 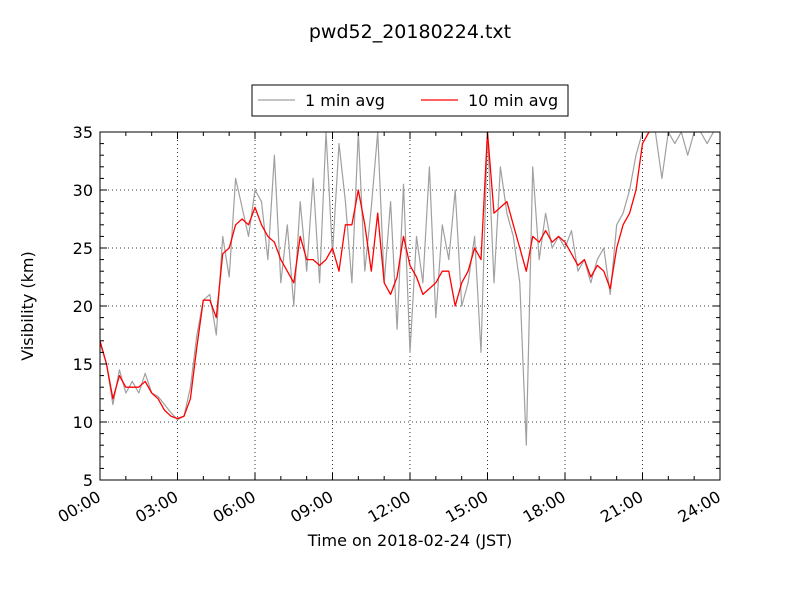 I want to click on y-tick-label: 30, so click(x=83, y=190).